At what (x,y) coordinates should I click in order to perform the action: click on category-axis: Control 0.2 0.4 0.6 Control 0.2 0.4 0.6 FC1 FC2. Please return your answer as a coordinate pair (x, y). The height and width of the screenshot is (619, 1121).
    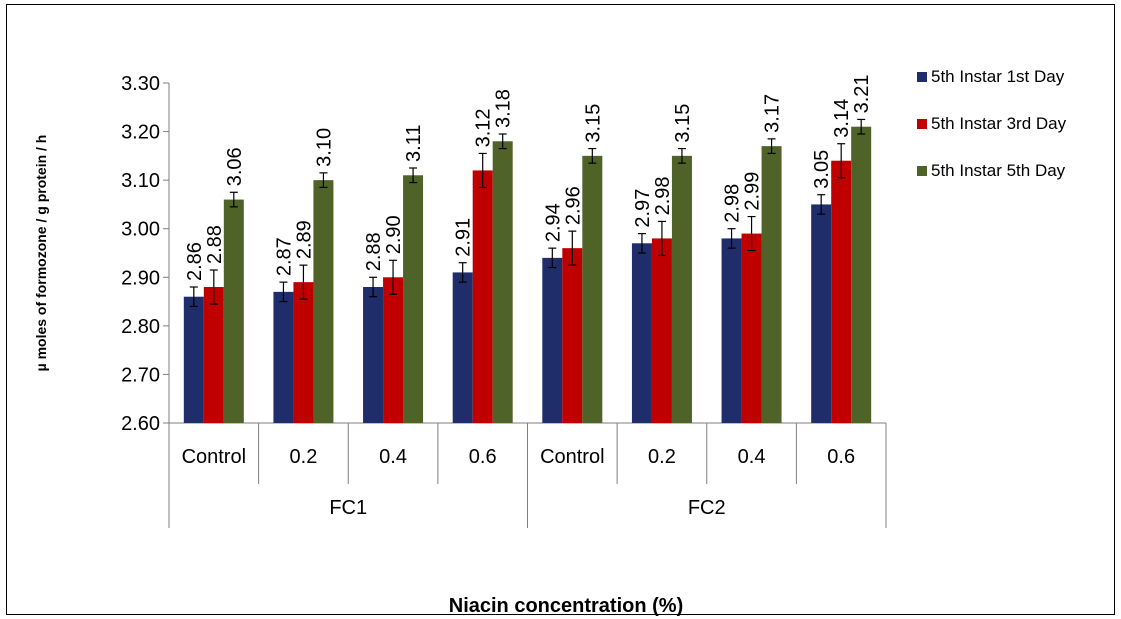
    Looking at the image, I should click on (527, 475).